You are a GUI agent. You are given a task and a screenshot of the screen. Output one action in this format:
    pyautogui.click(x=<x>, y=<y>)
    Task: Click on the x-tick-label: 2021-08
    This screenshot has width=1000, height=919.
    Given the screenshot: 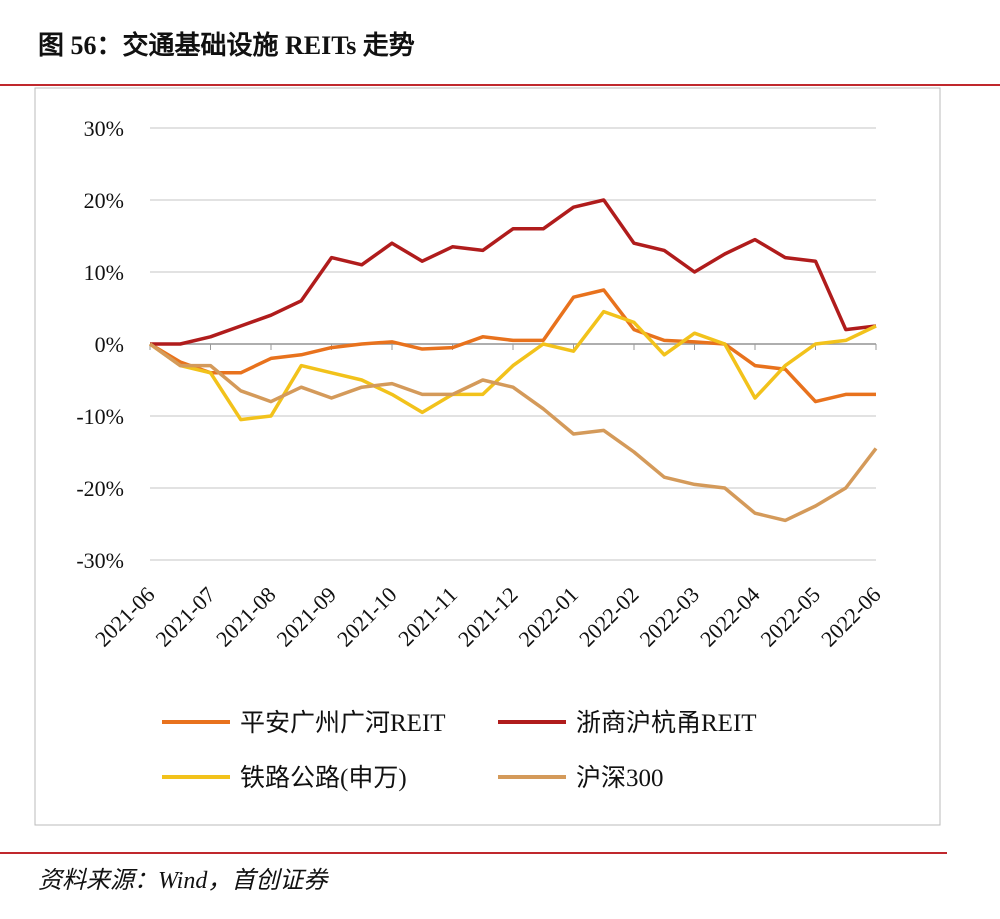 What is the action you would take?
    pyautogui.click(x=246, y=617)
    